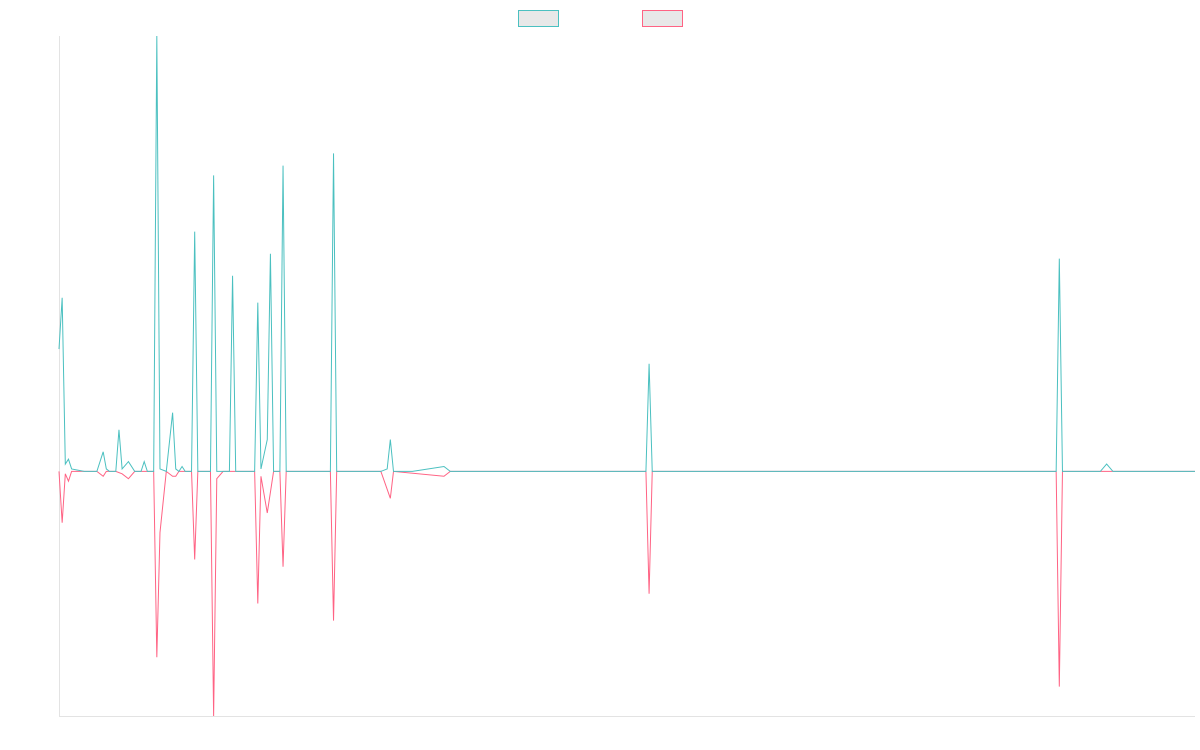 The width and height of the screenshot is (1200, 750). I want to click on legend, so click(600, 18).